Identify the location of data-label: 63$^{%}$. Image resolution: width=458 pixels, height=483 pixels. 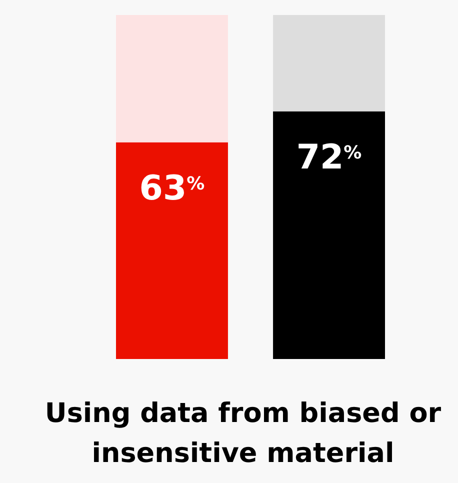
(172, 188).